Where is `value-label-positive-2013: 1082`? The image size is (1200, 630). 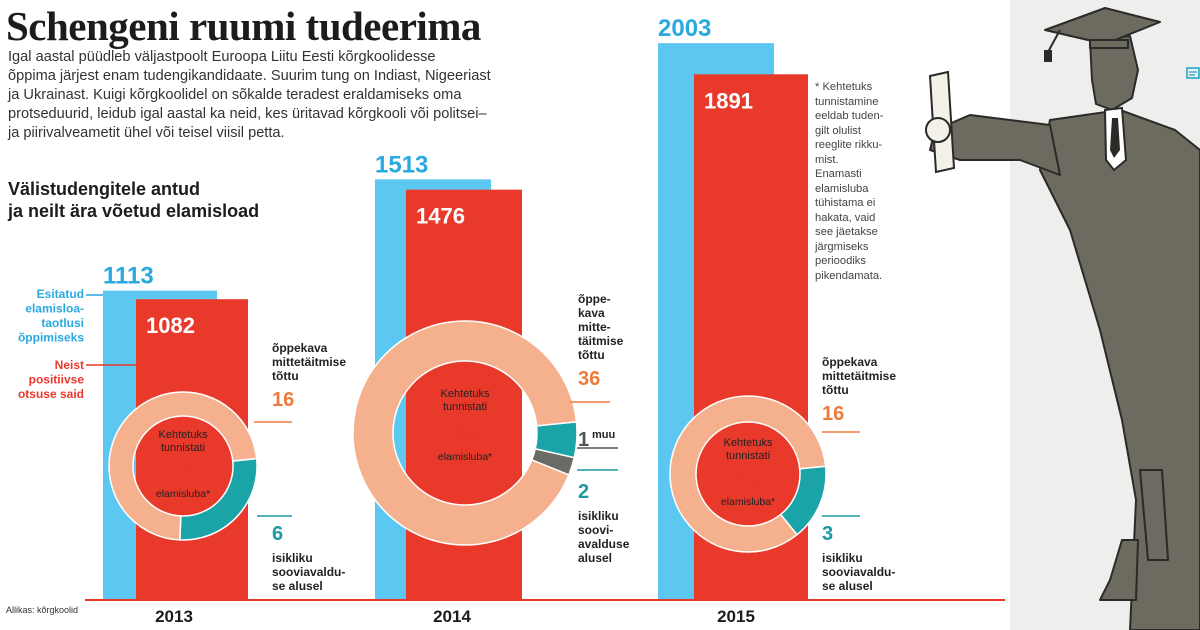
value-label-positive-2013: 1082 is located at coordinates (170, 325).